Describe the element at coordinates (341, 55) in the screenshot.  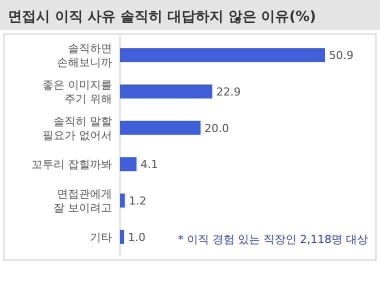
I see `data-label: 50.9` at that location.